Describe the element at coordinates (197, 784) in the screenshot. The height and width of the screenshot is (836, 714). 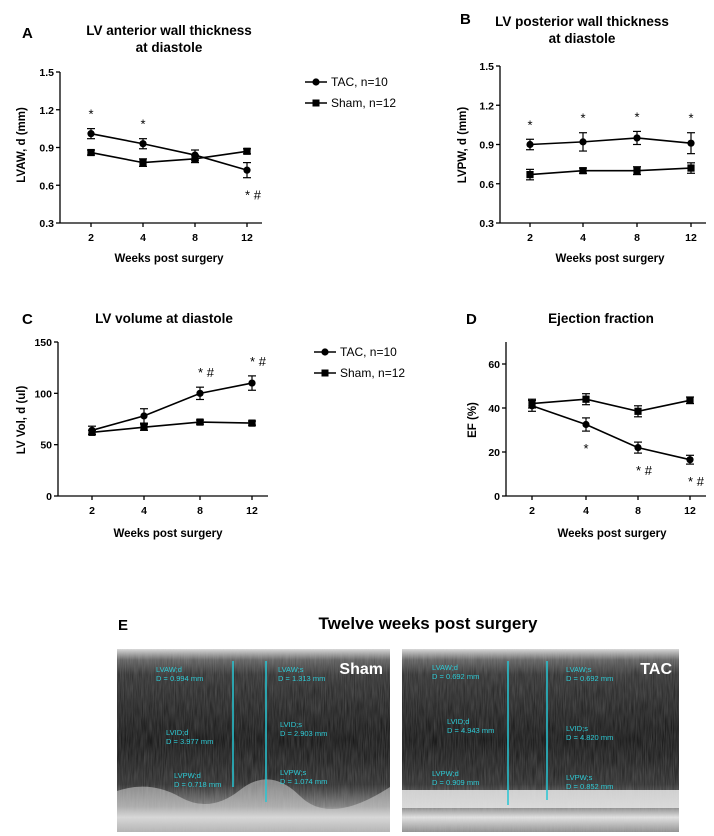
I see `echo-measure-value: D = 0.718 mm` at that location.